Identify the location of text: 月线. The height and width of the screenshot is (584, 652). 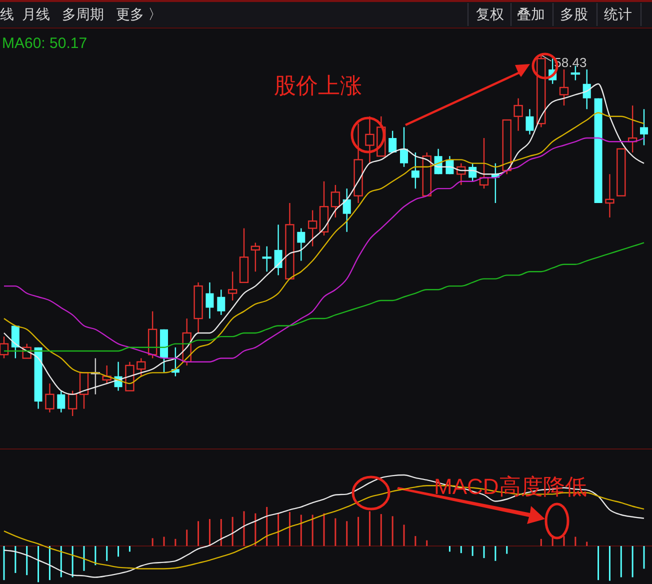
(36, 14).